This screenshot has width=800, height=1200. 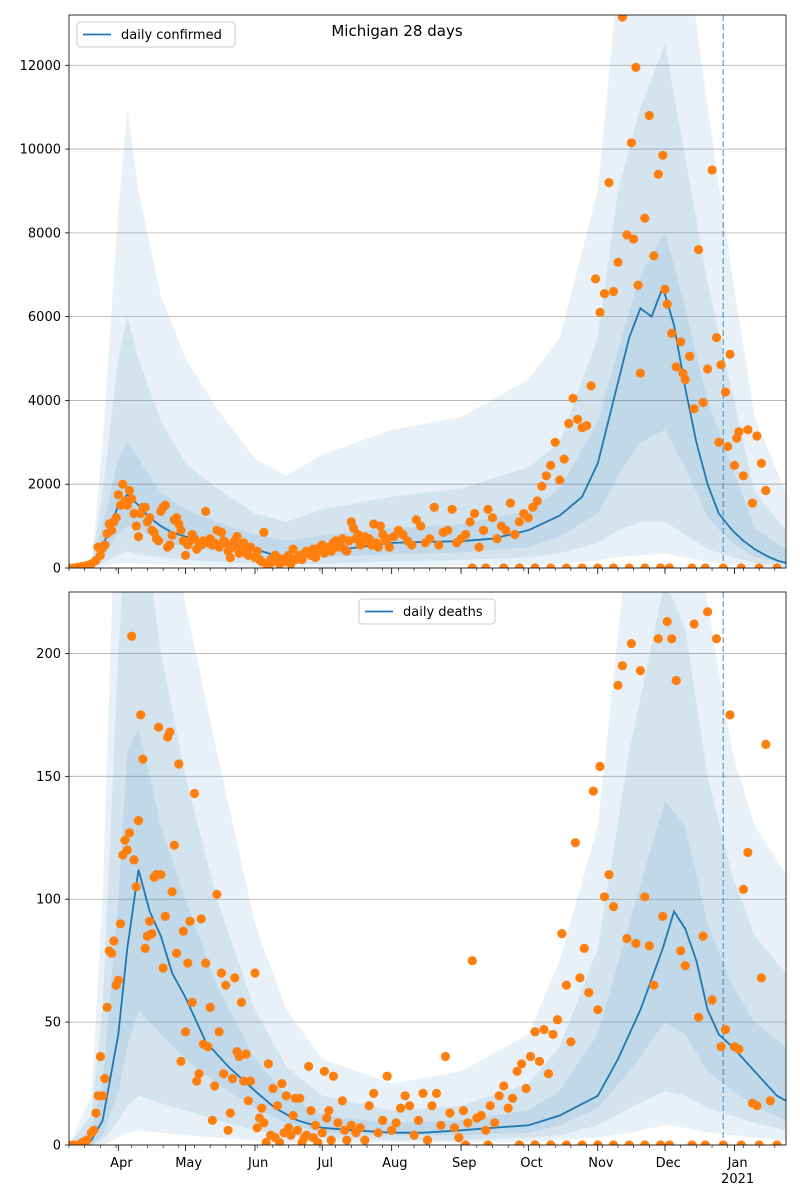 I want to click on x-month-label: Jul, so click(x=324, y=1163).